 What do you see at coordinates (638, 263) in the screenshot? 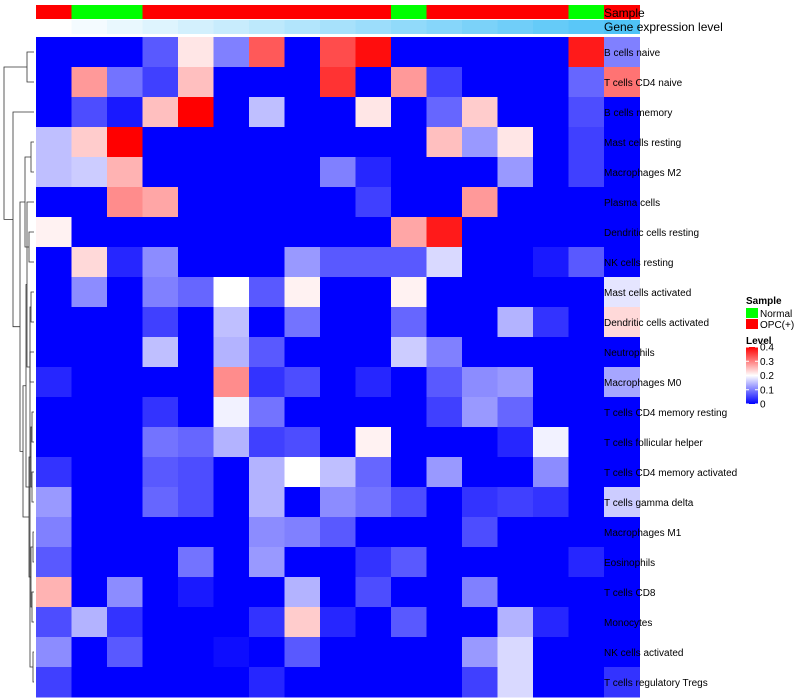
I see `row-label: NK cells resting` at bounding box center [638, 263].